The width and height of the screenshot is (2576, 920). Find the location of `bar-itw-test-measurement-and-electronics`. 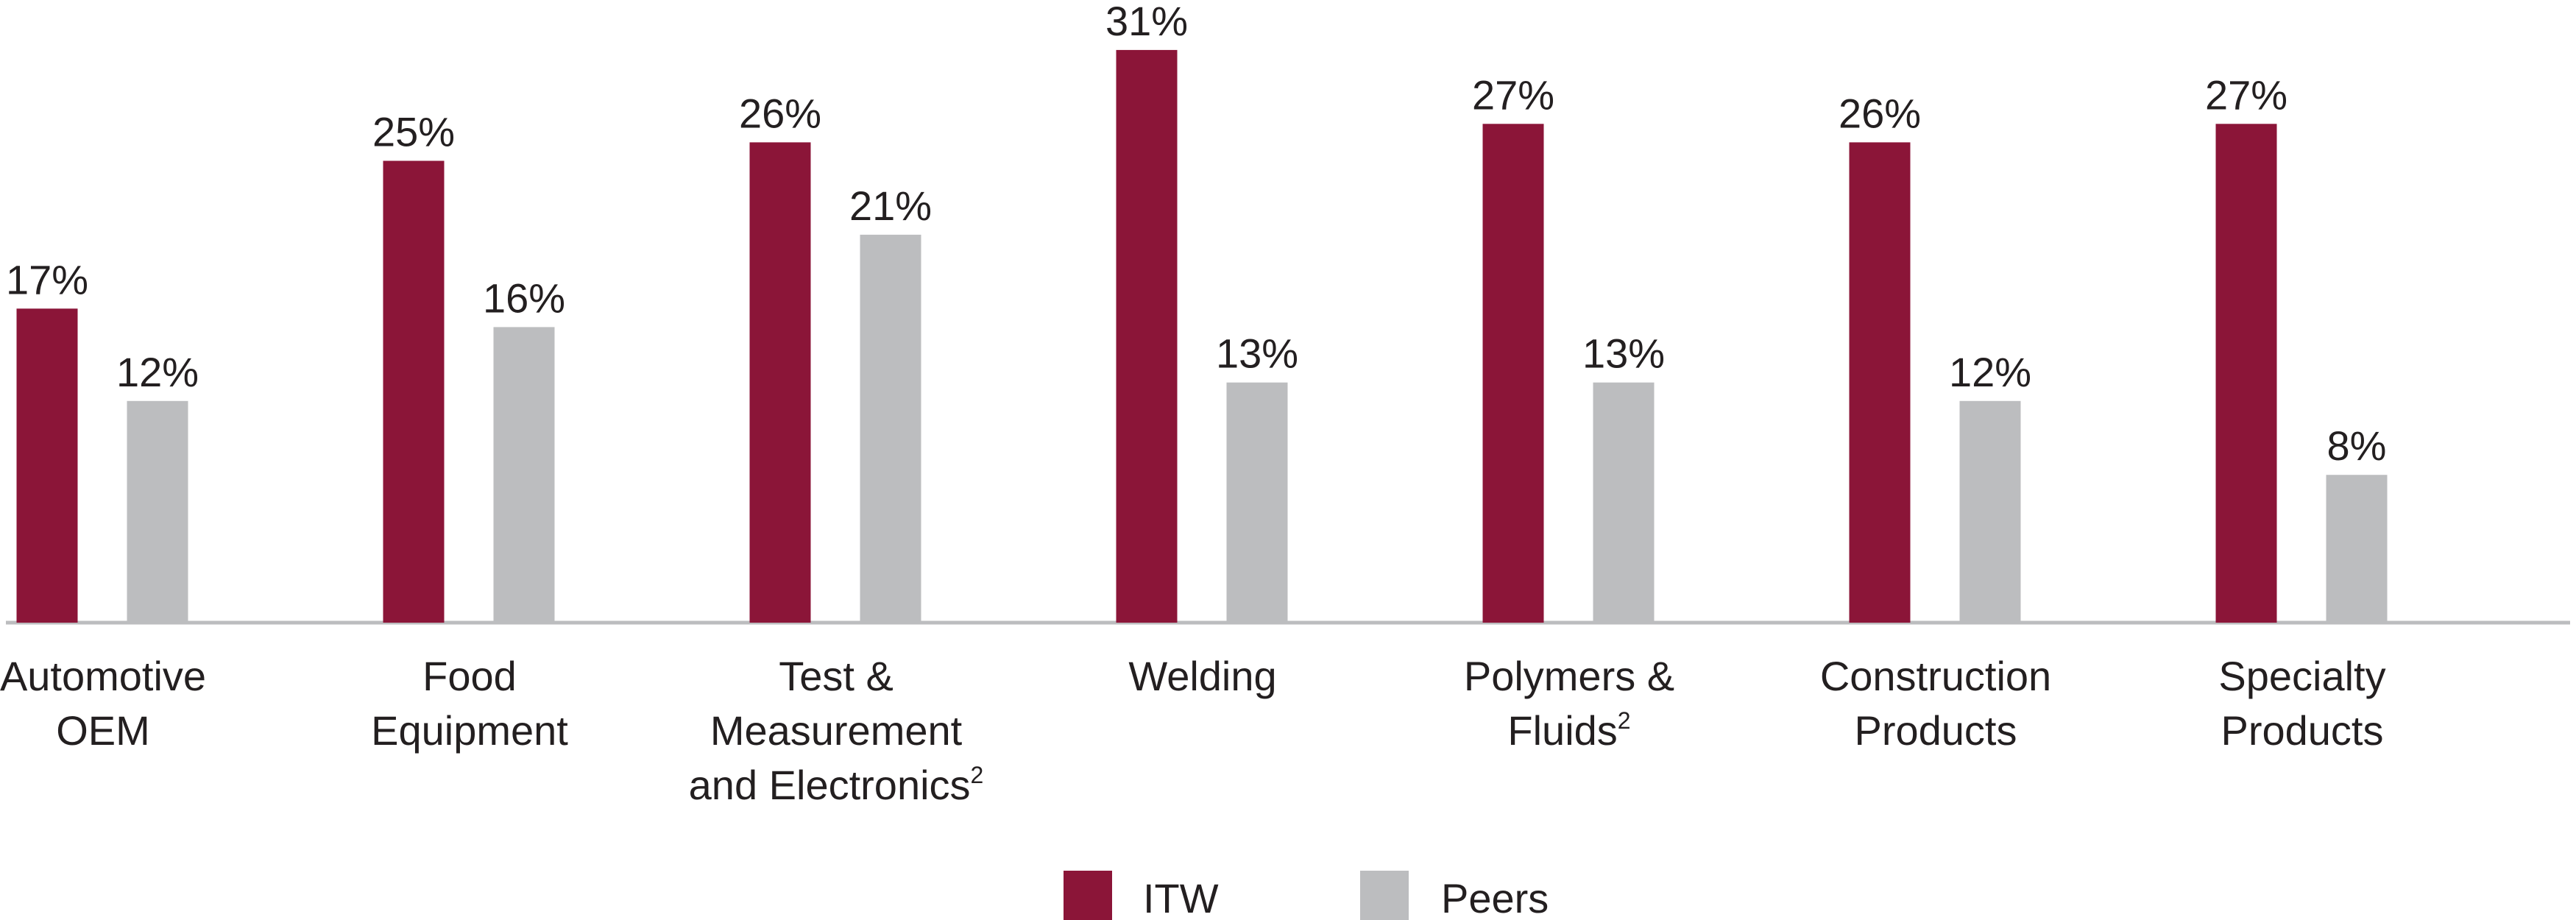

bar-itw-test-measurement-and-electronics is located at coordinates (780, 382).